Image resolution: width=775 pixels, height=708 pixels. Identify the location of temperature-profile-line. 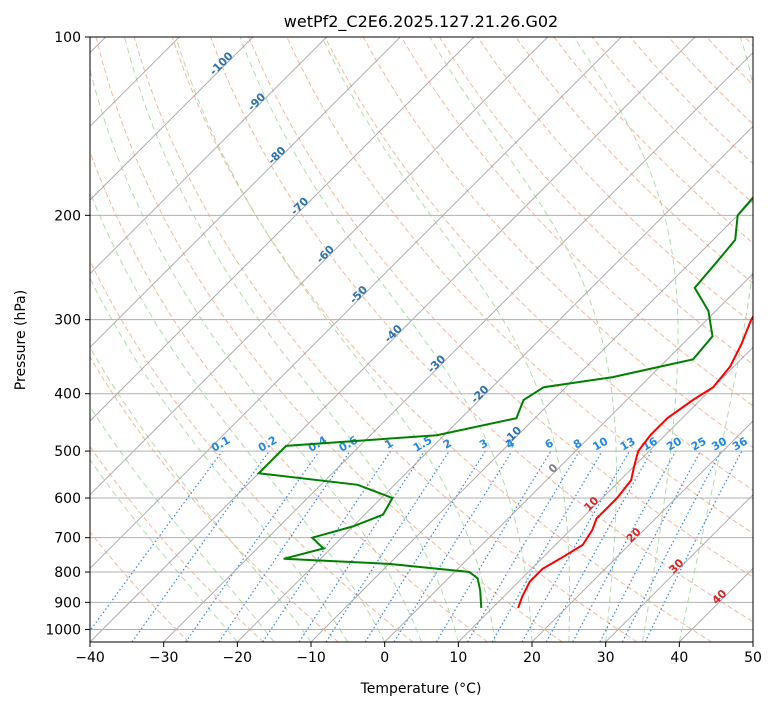
(635, 461).